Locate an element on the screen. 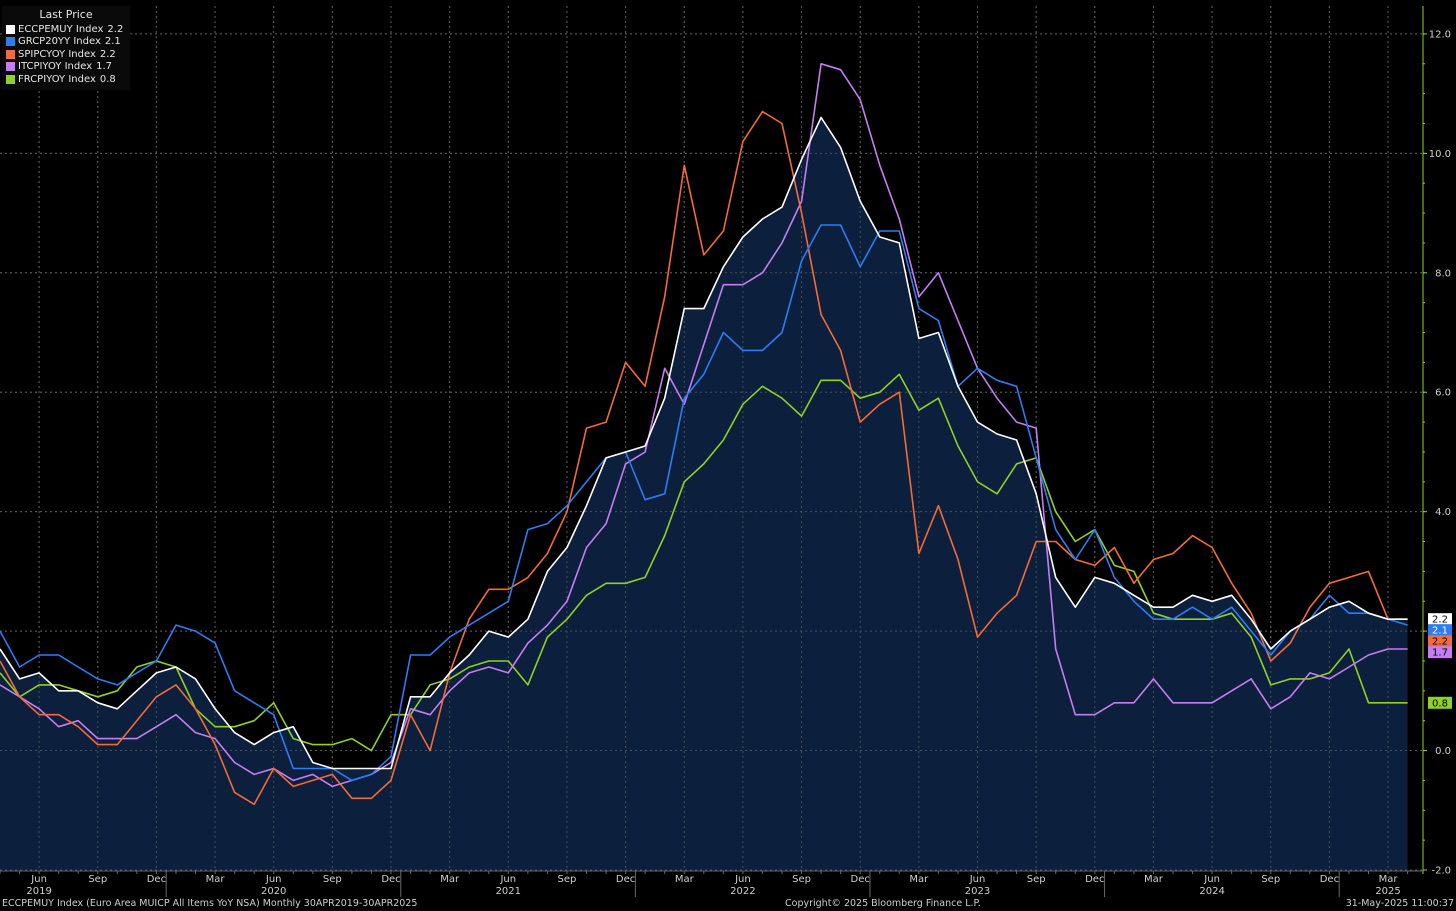  legend-series-name: ECCPEMUY Index is located at coordinates (61, 29).